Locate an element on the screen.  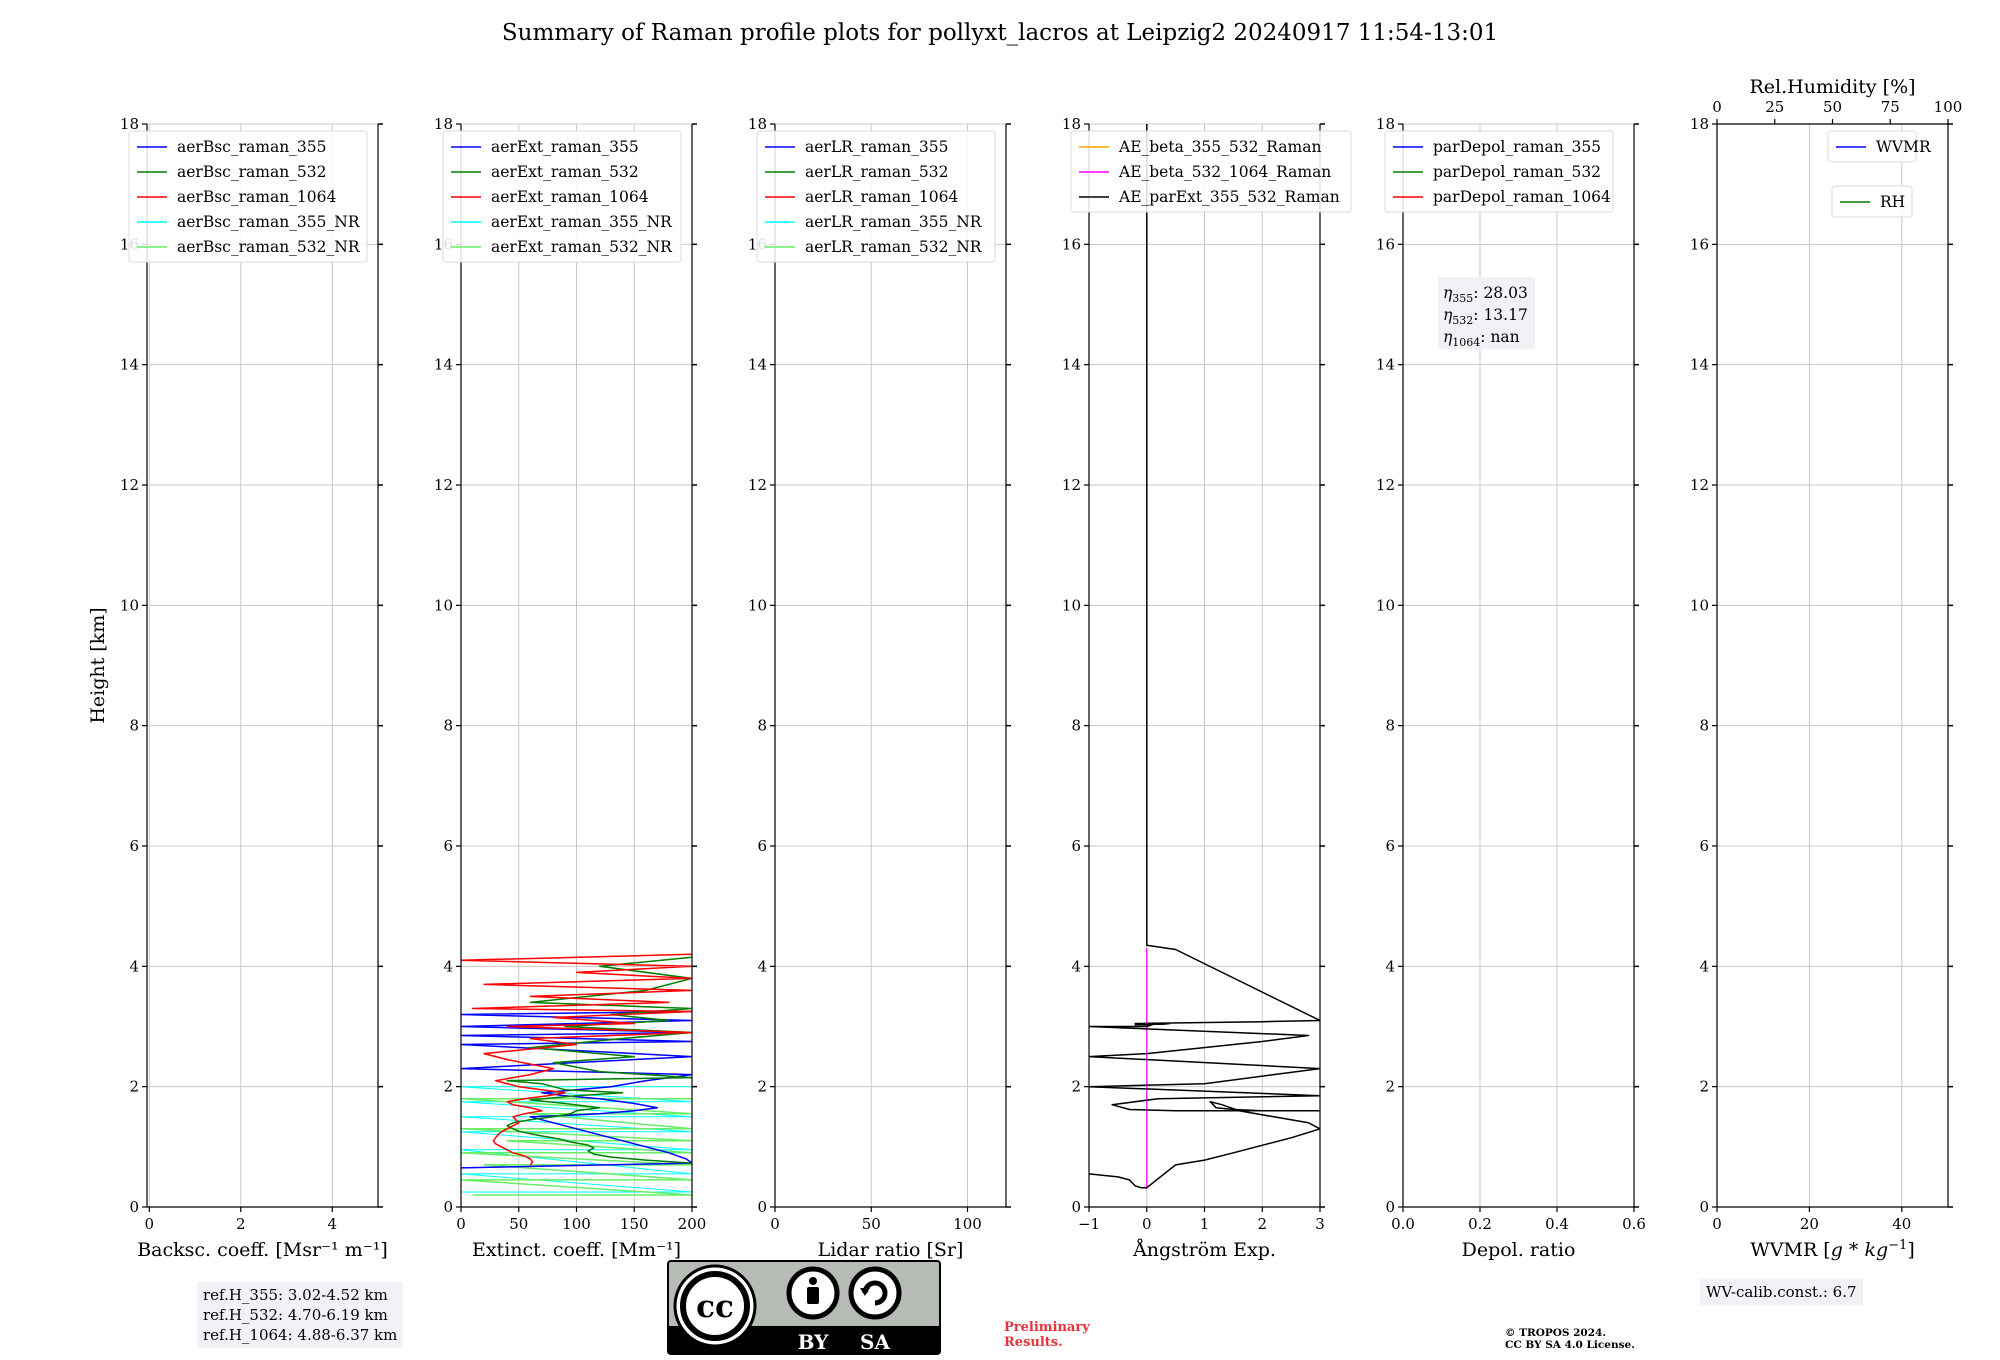
x-tick-label: 0.2 is located at coordinates (1480, 1224).